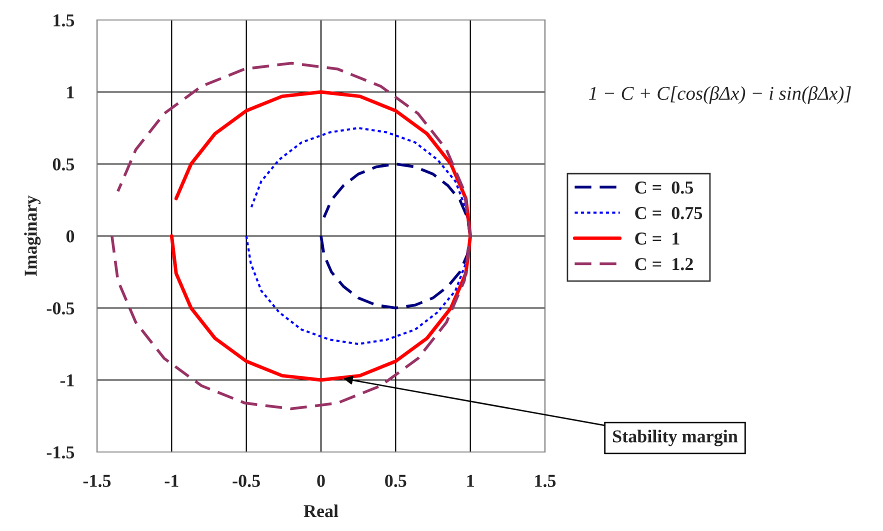 This screenshot has height=531, width=883. Describe the element at coordinates (321, 511) in the screenshot. I see `x-axis-title: Real` at that location.